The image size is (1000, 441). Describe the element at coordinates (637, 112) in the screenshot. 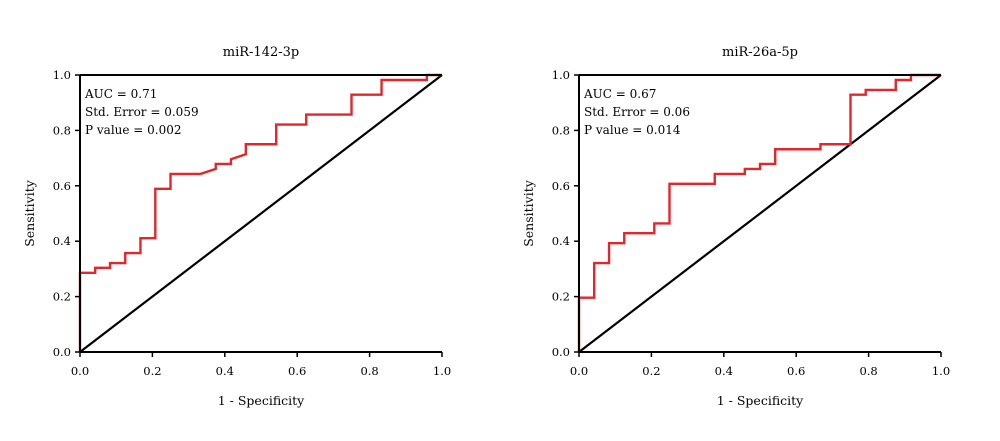

I see `stat-annotation: Std. Error = 0.06` at that location.